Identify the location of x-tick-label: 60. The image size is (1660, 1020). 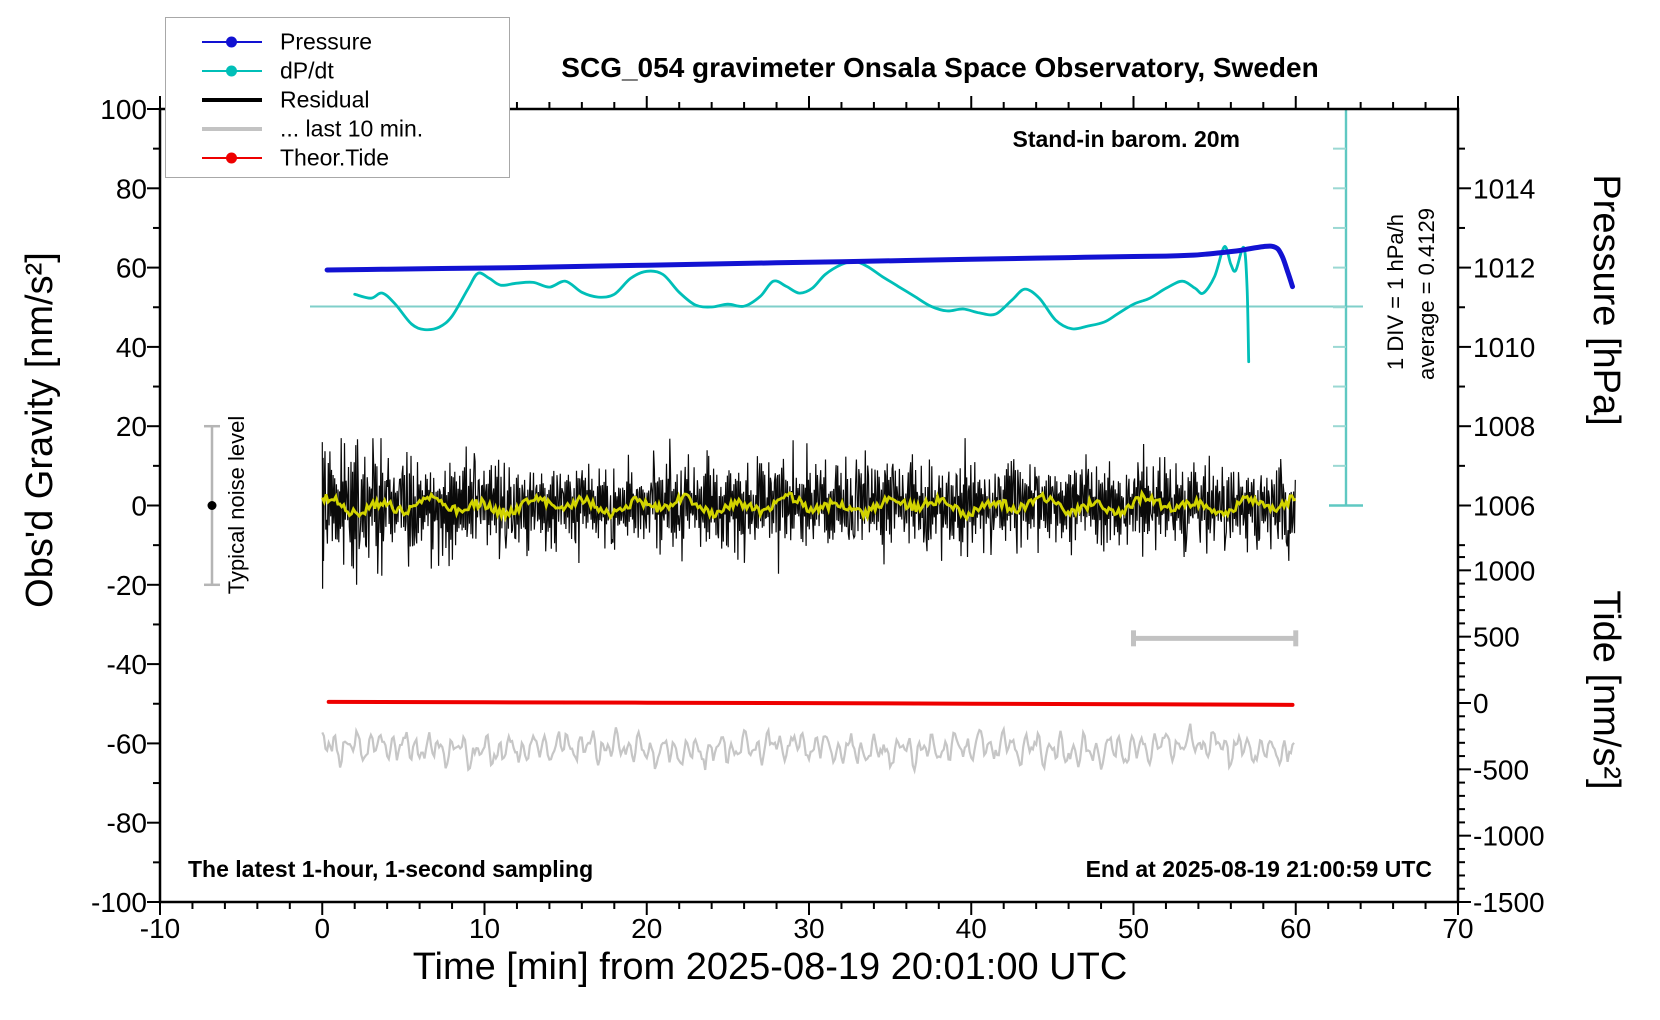
(1295, 928).